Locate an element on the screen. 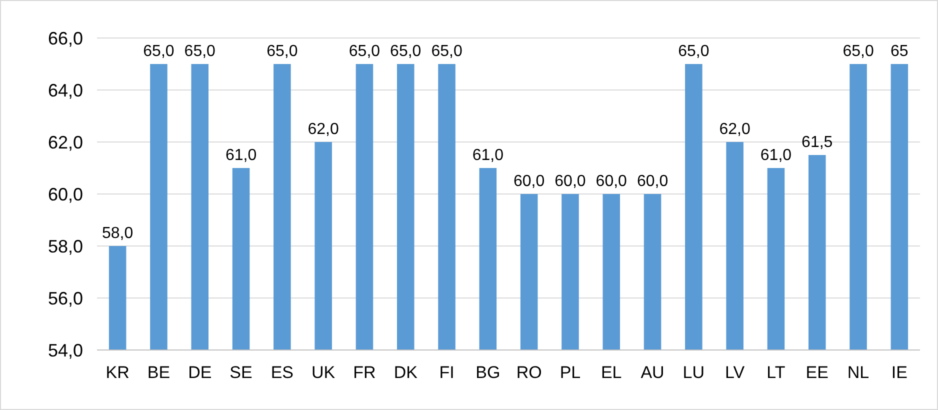 The height and width of the screenshot is (410, 938). data-label: 61,5 is located at coordinates (817, 142).